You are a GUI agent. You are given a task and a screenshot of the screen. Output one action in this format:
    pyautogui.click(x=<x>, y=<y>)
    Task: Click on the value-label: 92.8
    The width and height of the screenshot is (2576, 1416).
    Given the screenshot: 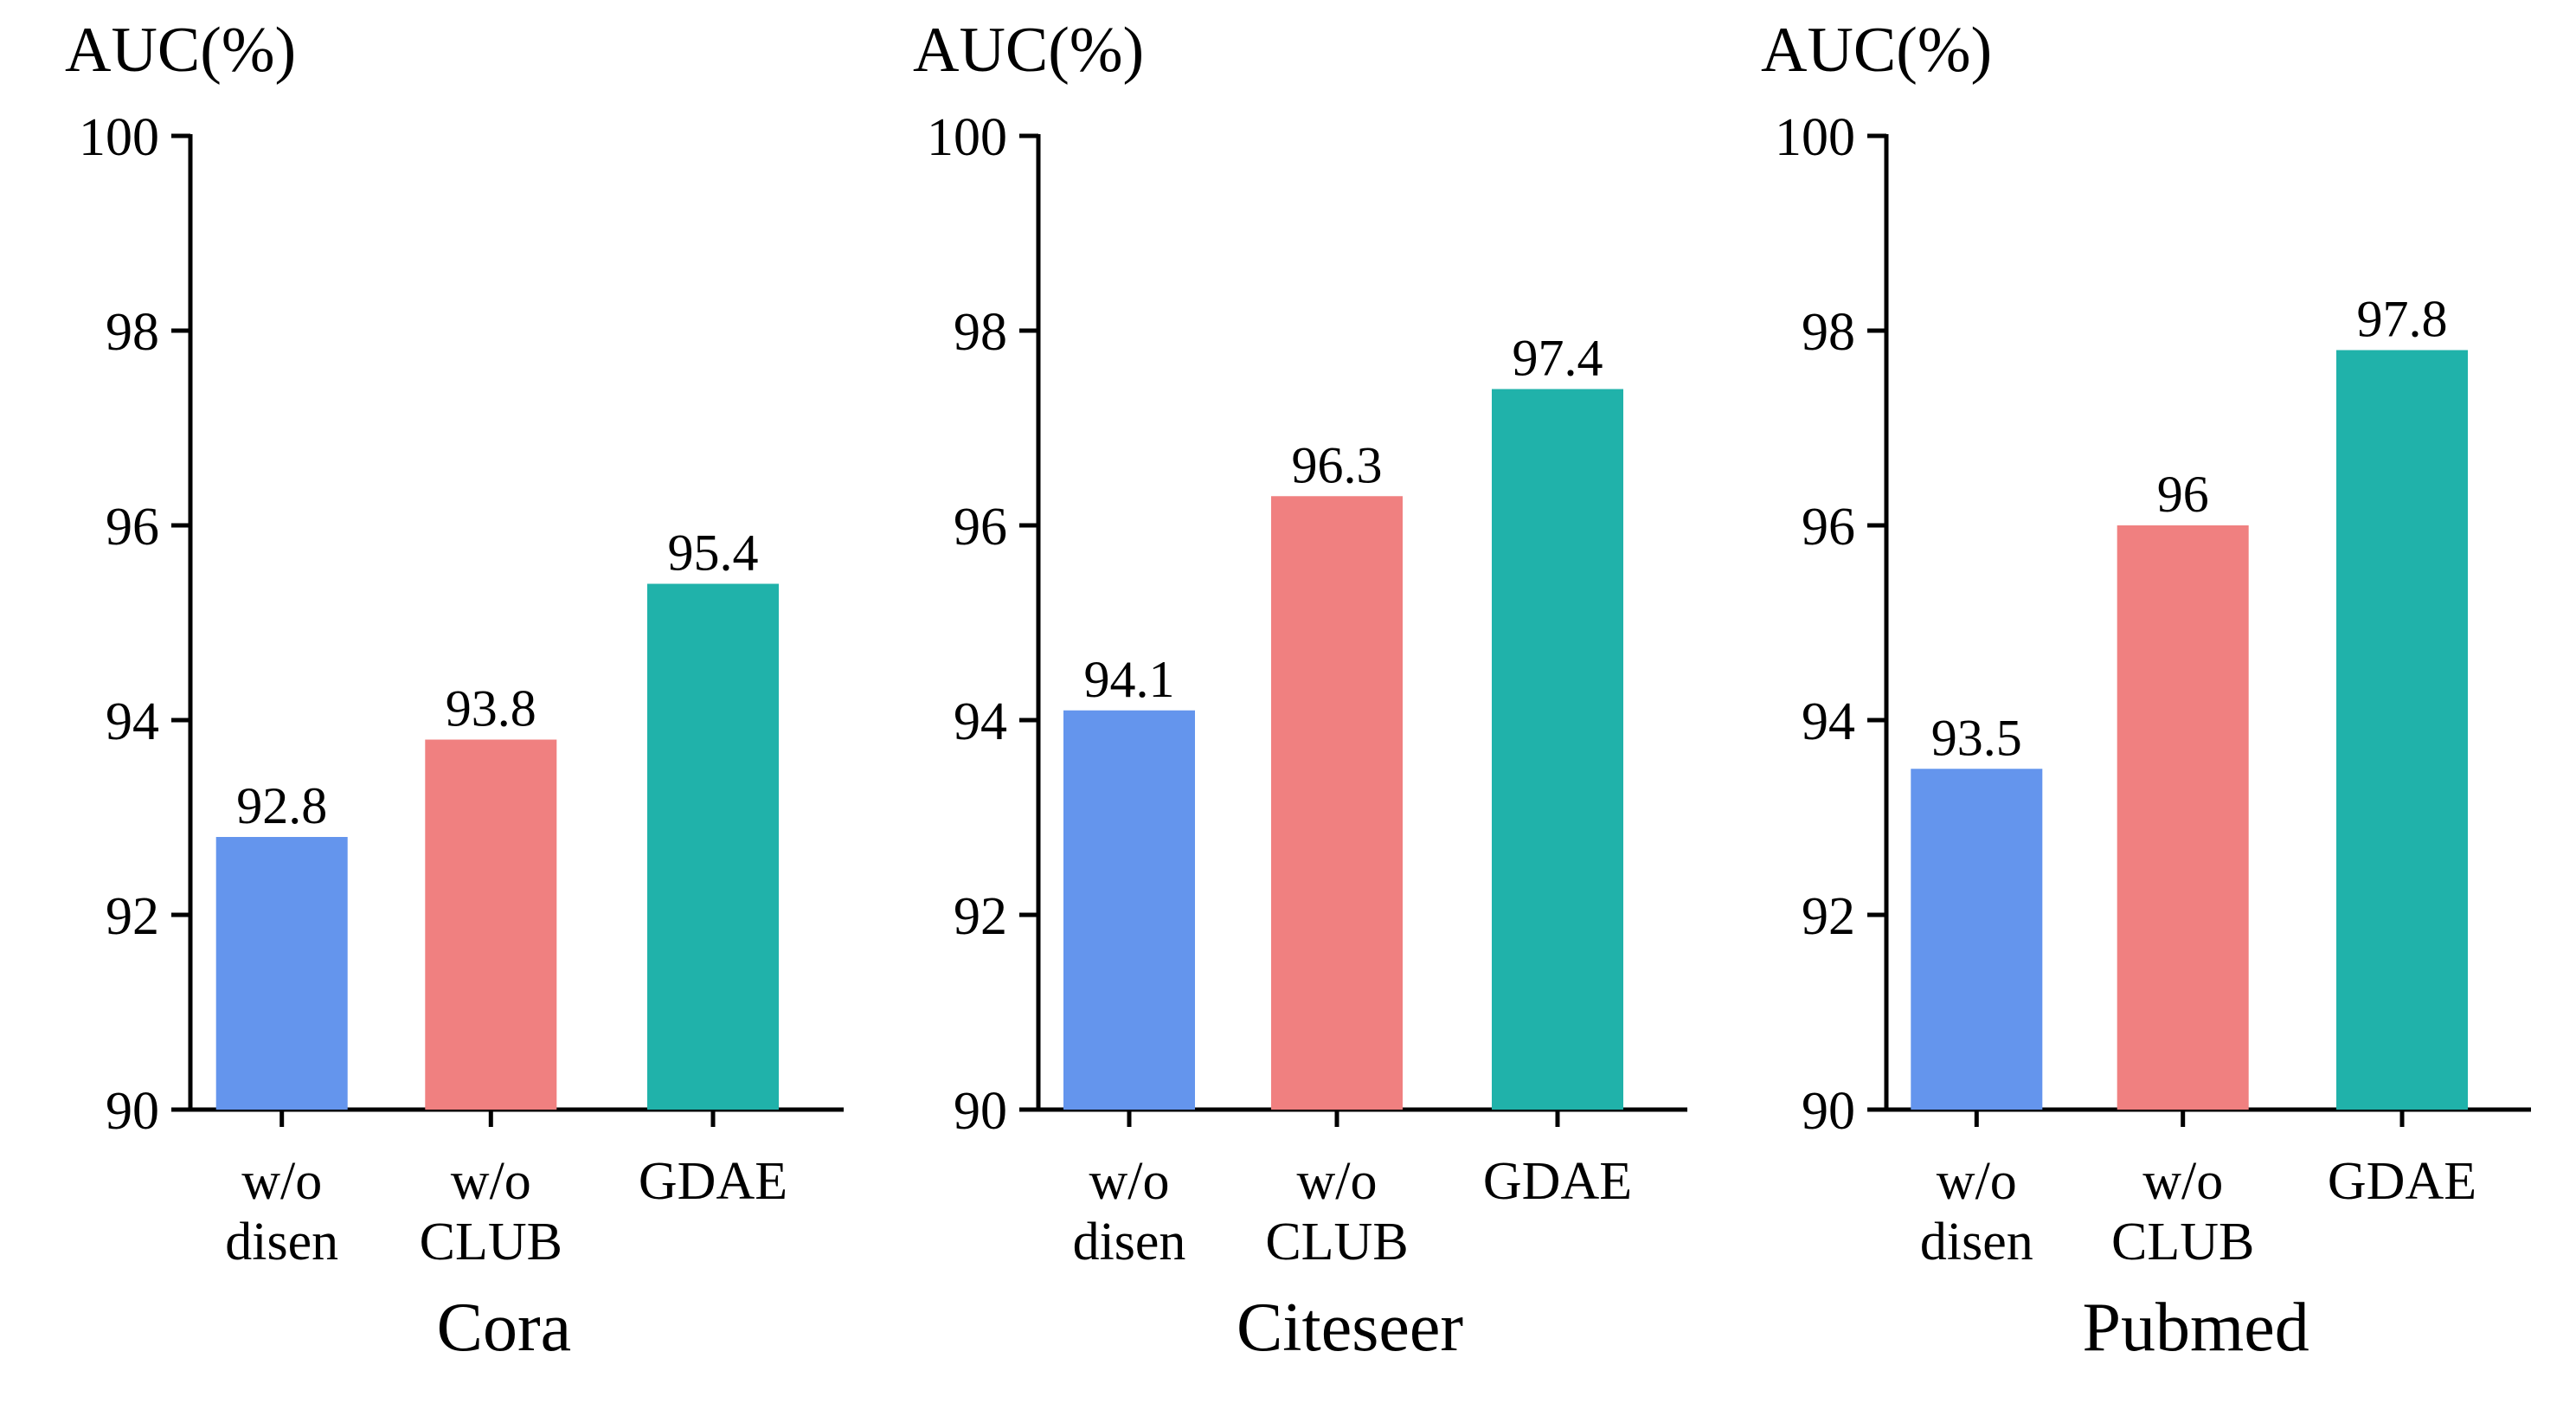 What is the action you would take?
    pyautogui.click(x=282, y=805)
    